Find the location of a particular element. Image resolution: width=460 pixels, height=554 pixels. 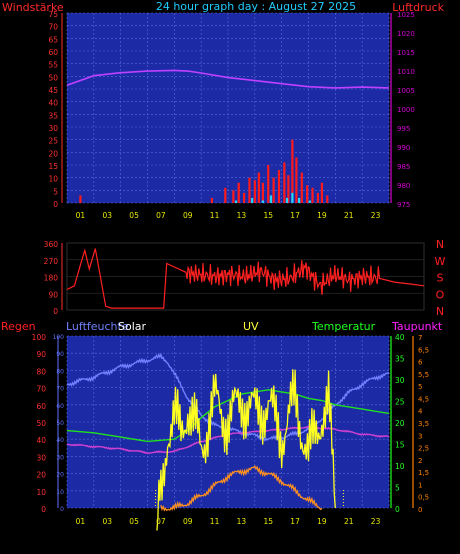

direction-tick: 90 is located at coordinates (53, 294).